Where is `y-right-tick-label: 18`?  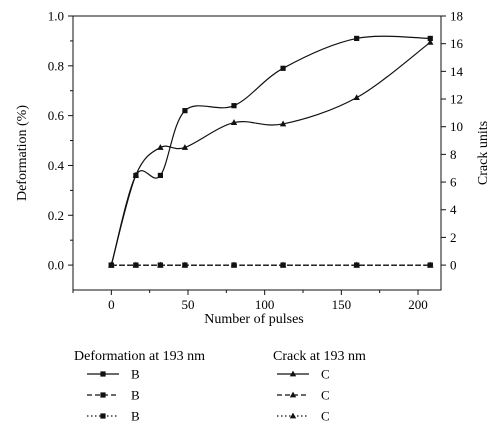 y-right-tick-label: 18 is located at coordinates (456, 16).